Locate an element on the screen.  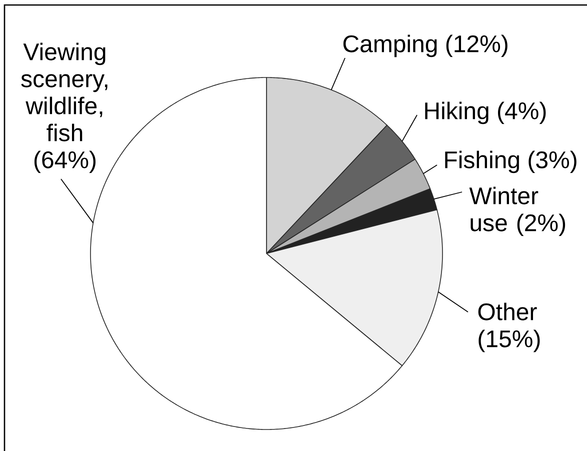
slice-label: Hiking (4%) is located at coordinates (485, 113).